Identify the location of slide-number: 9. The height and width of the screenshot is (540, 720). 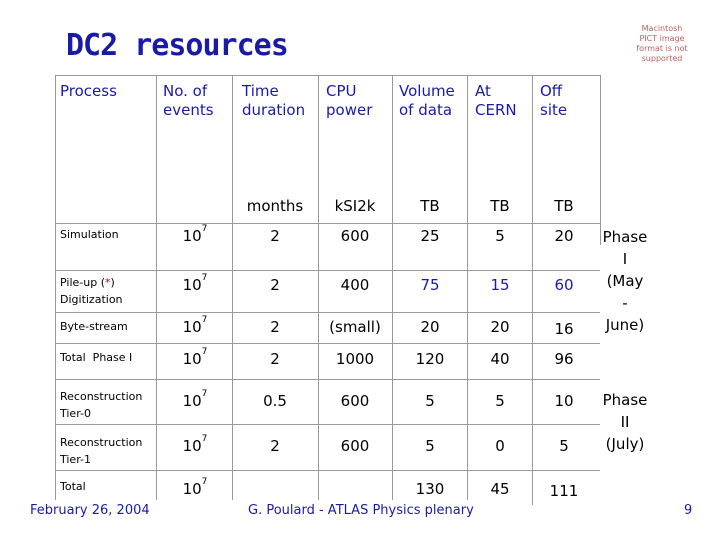
(688, 510).